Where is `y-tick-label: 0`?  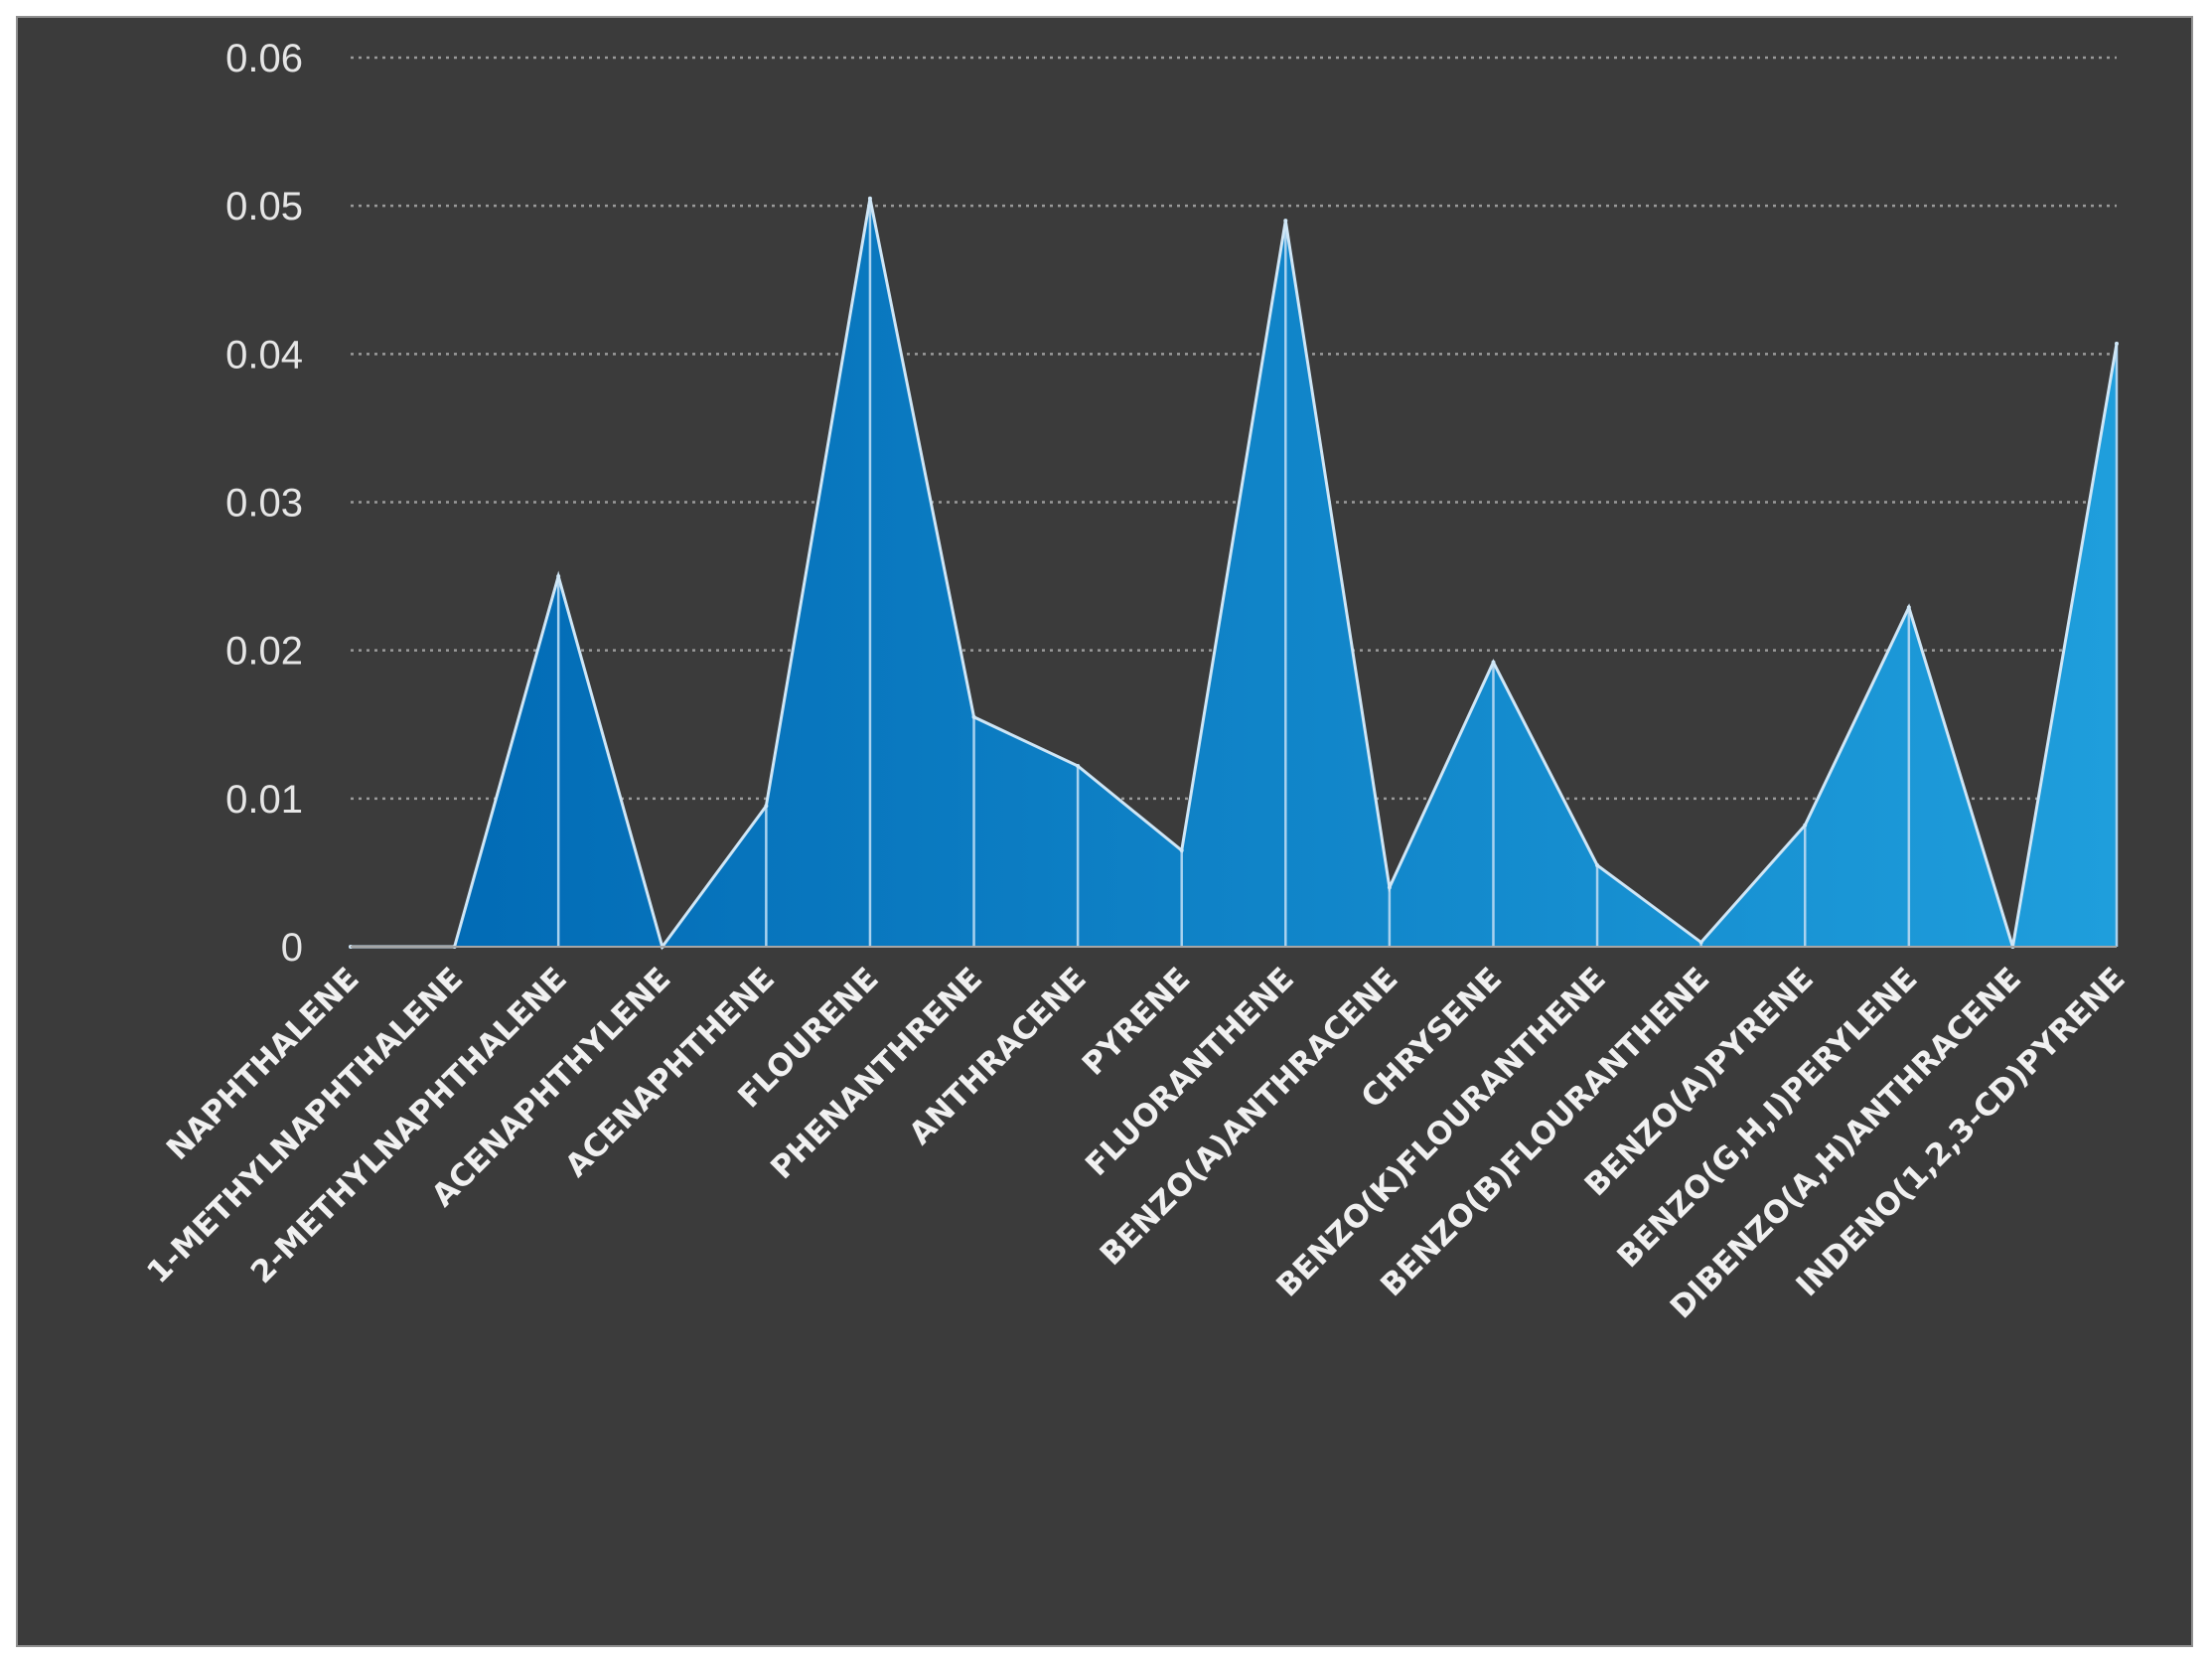
y-tick-label: 0 is located at coordinates (292, 948).